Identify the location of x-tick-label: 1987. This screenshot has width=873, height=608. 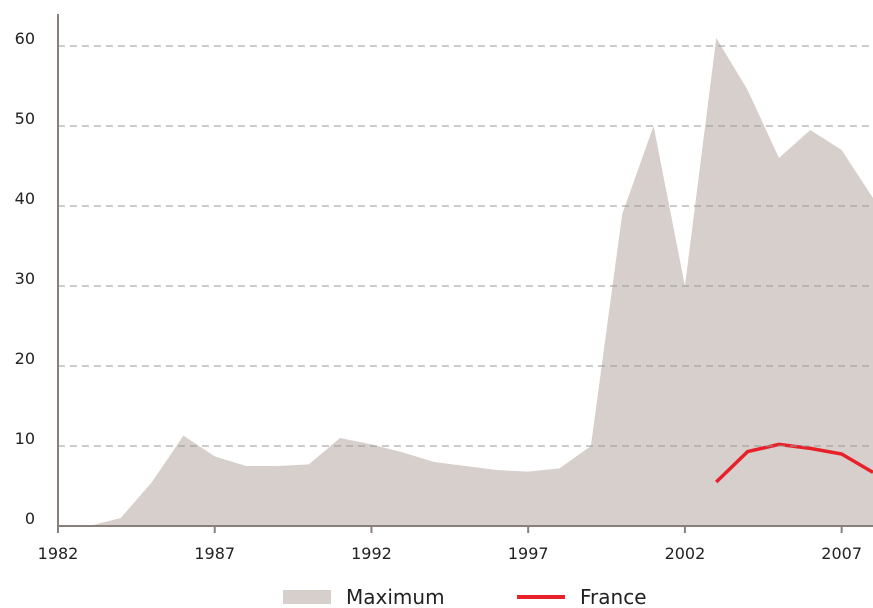
(214, 553).